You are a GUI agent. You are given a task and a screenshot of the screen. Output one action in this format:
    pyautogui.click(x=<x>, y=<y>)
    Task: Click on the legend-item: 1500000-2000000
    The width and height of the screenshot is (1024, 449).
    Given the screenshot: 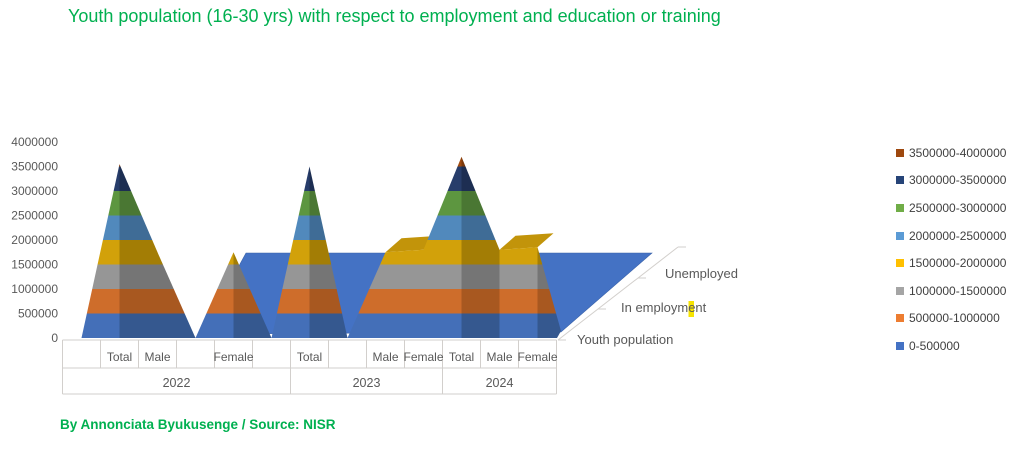 What is the action you would take?
    pyautogui.click(x=951, y=263)
    